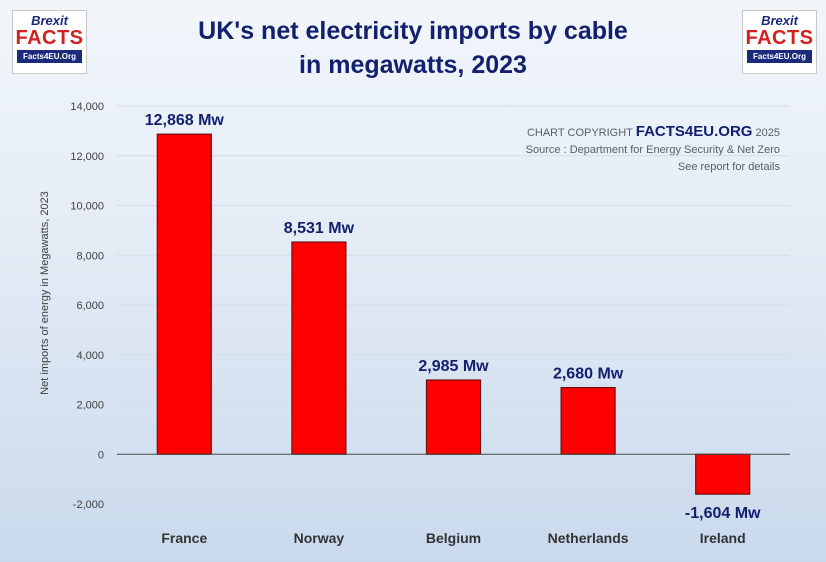 The width and height of the screenshot is (826, 562). Describe the element at coordinates (579, 133) in the screenshot. I see `copyright-prefix: CHART COPYRIGHT` at that location.